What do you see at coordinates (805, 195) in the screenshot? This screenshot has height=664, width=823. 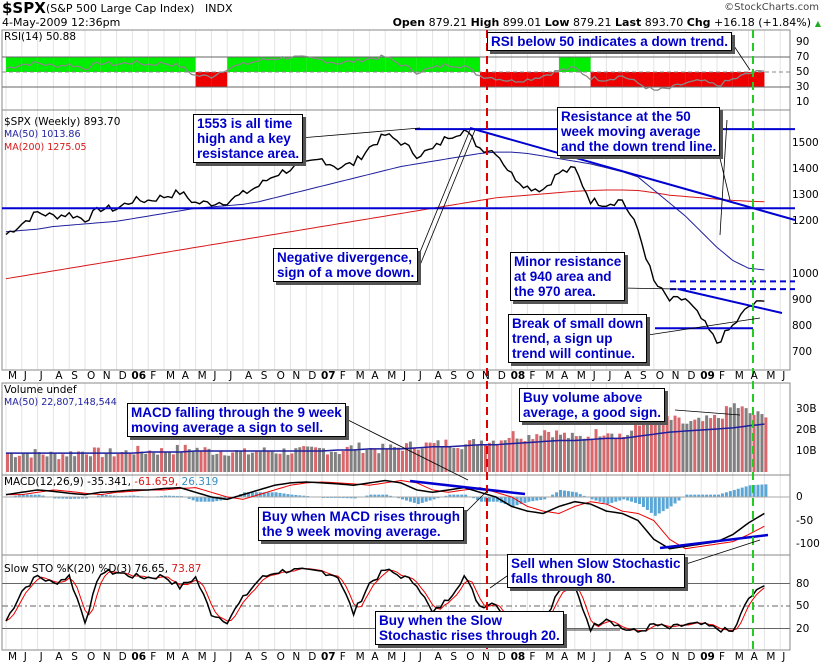 I see `price-tick: 1300` at bounding box center [805, 195].